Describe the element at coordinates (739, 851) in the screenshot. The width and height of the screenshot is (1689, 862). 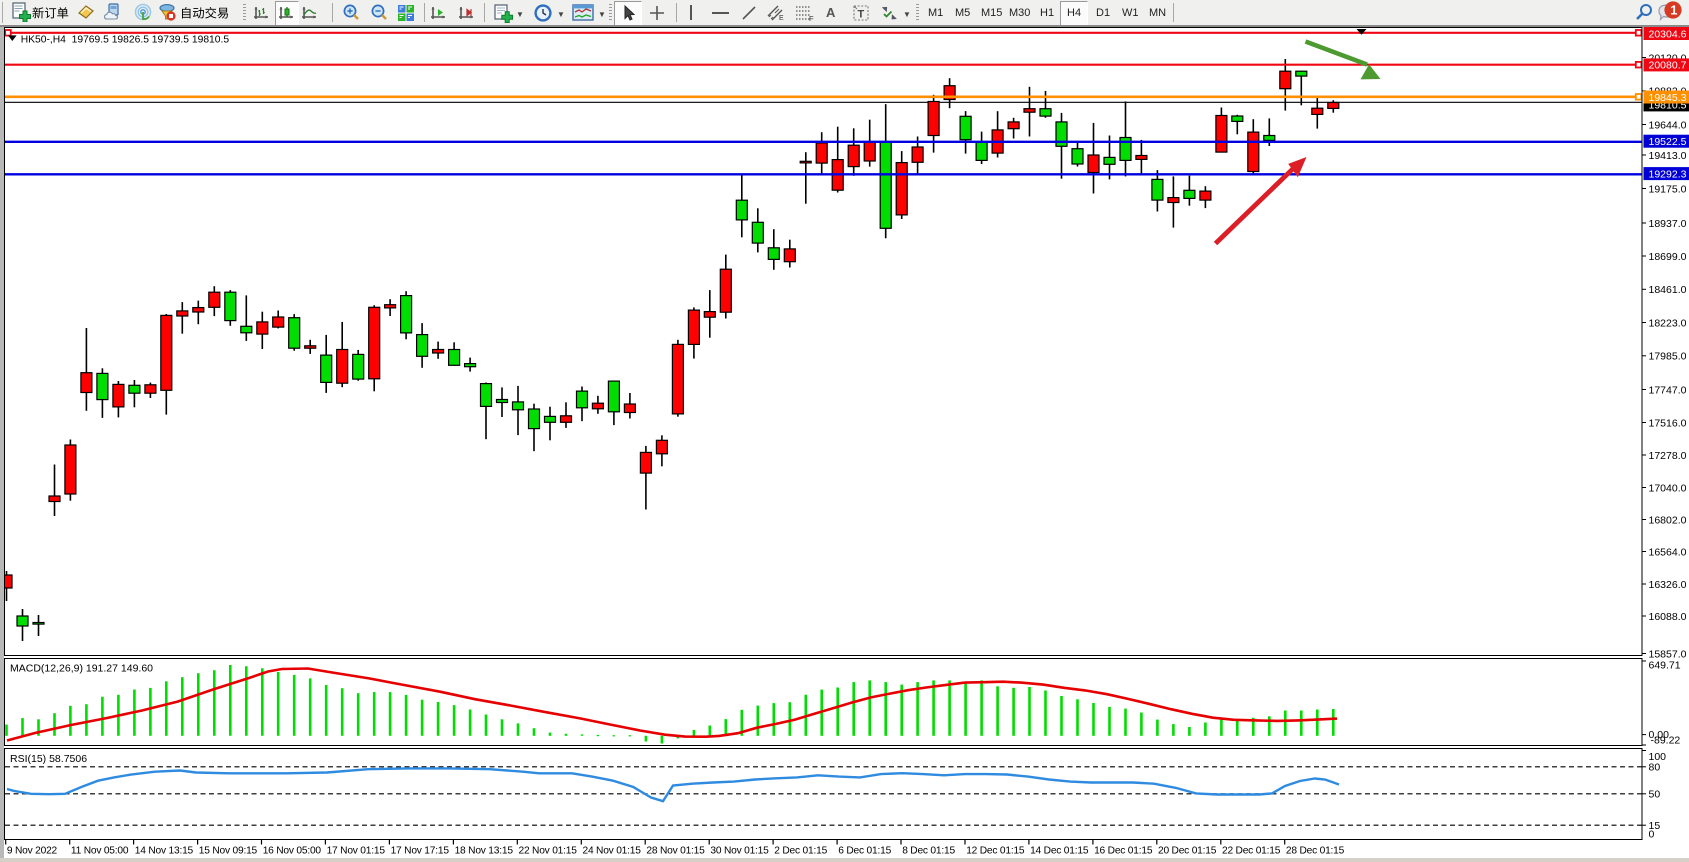
I see `svg-text: 30 Nov 01:15` at that location.